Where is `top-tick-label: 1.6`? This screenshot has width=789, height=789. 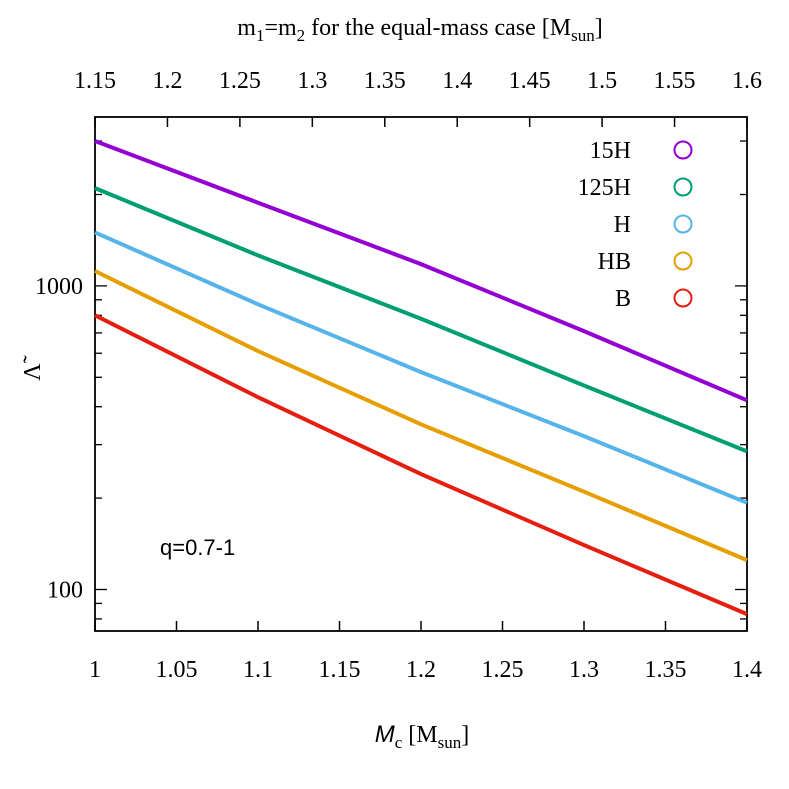 top-tick-label: 1.6 is located at coordinates (747, 81).